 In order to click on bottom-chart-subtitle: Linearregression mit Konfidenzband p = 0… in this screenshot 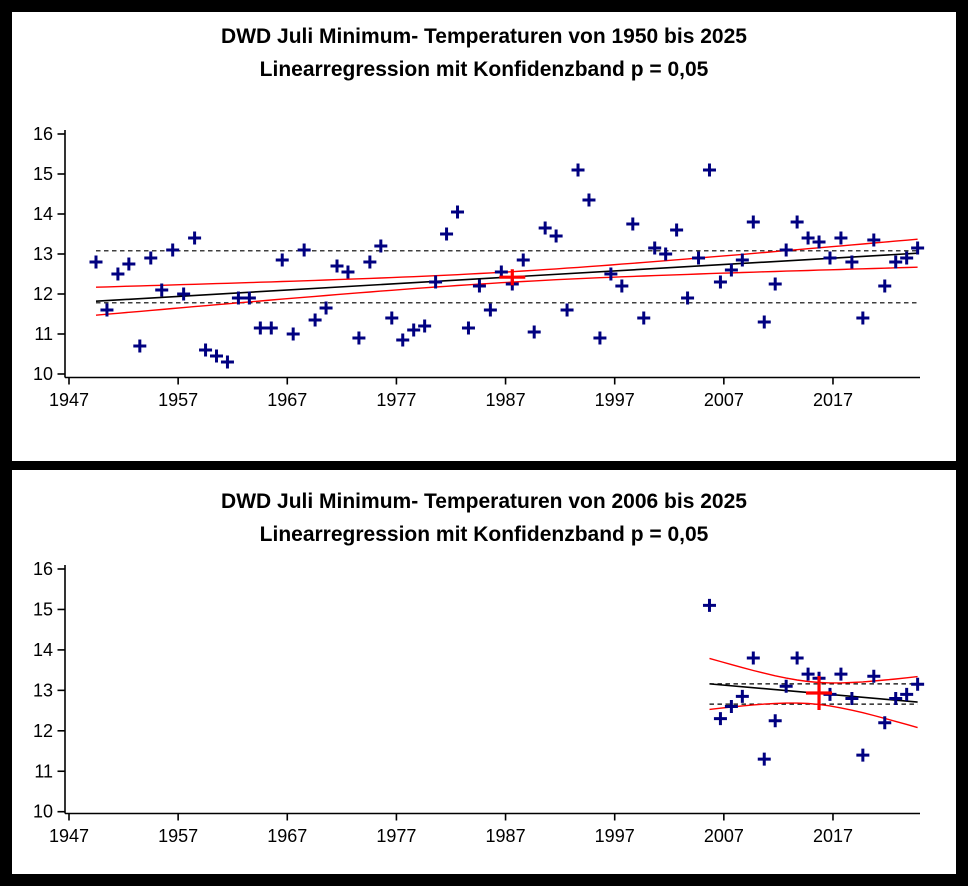, I will do `click(484, 534)`.